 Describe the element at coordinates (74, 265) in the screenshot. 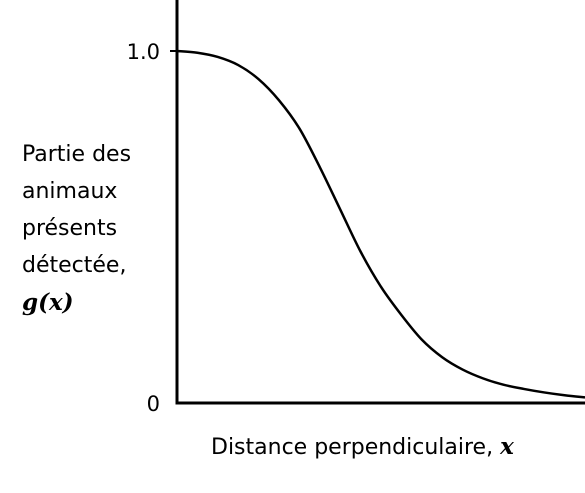

I see `ylabel-line-4: détectée,` at that location.